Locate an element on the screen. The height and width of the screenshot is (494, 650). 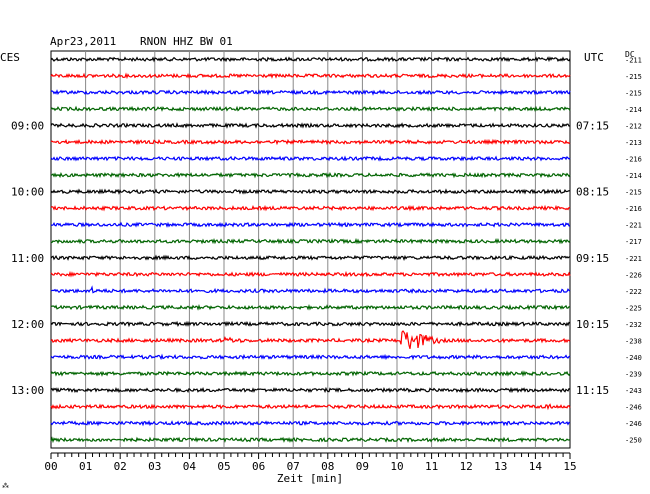
right-hour-labels: 07:15 08:15 09:15 10:15 11:15 is located at coordinates (592, 258).